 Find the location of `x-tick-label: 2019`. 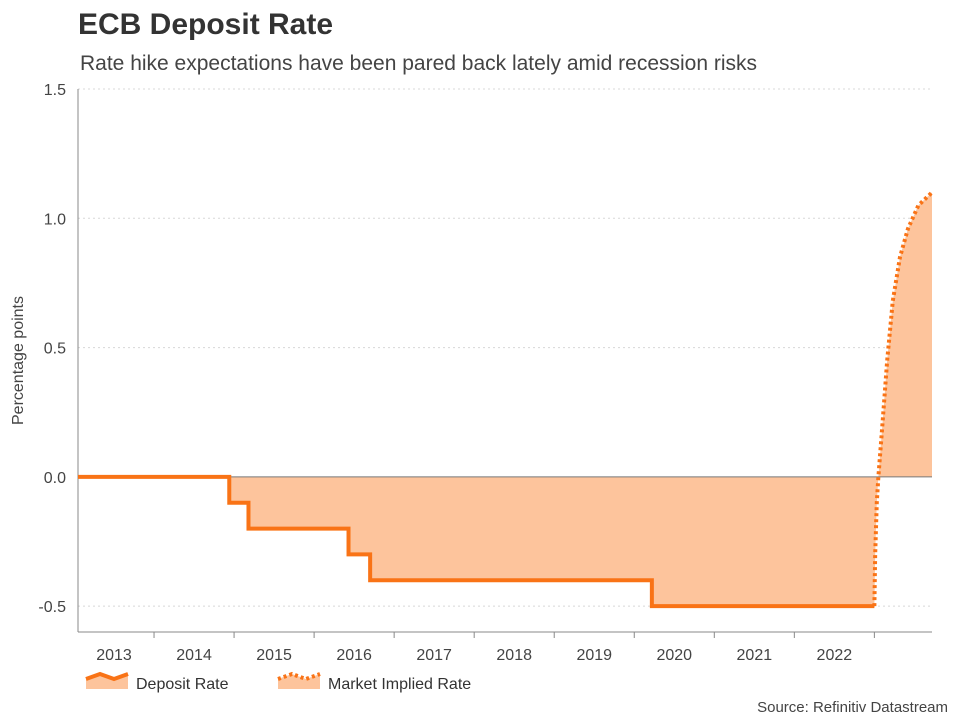

x-tick-label: 2019 is located at coordinates (594, 655).